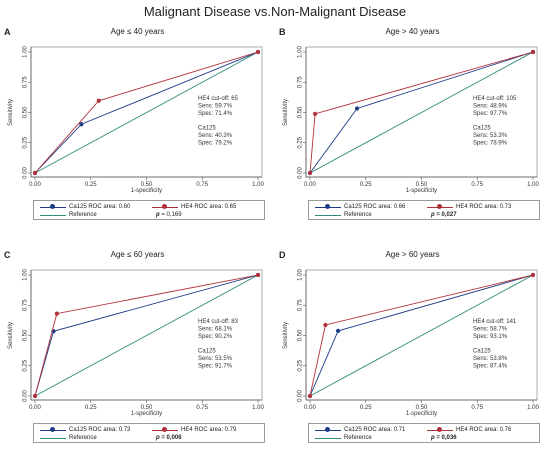 The width and height of the screenshot is (550, 461). What do you see at coordinates (137, 31) in the screenshot?
I see `panel-title: Age ≤ 40 years` at bounding box center [137, 31].